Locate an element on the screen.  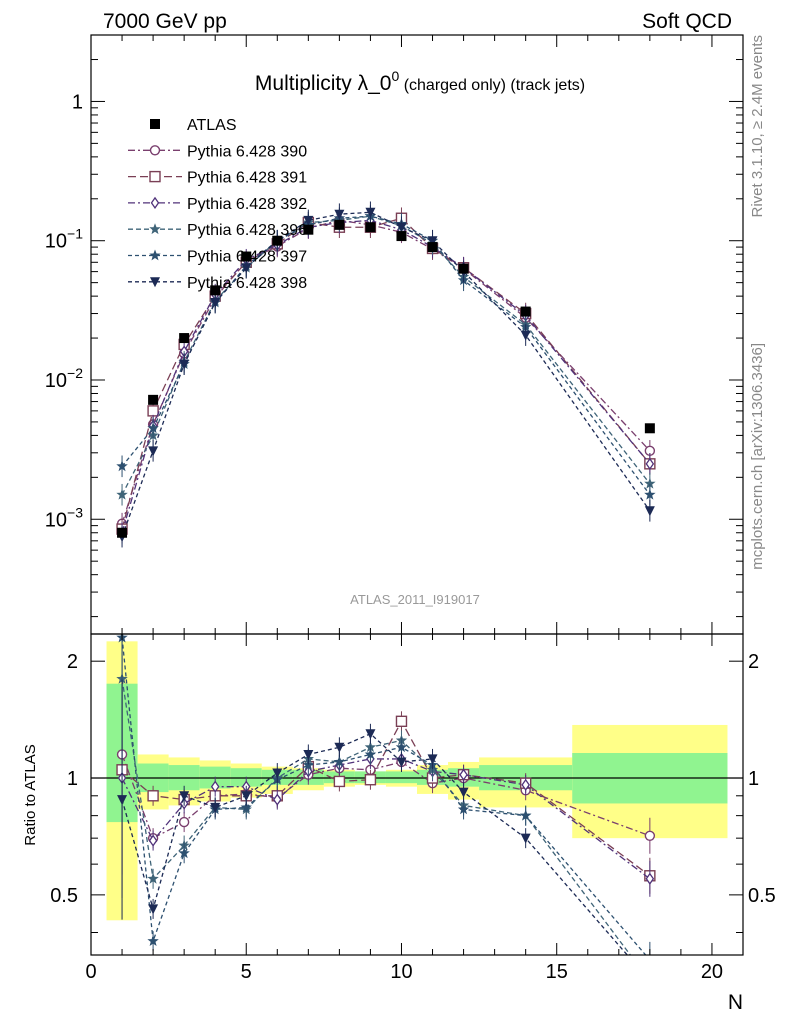
header-left: 7000 GeV pp is located at coordinates (165, 21).